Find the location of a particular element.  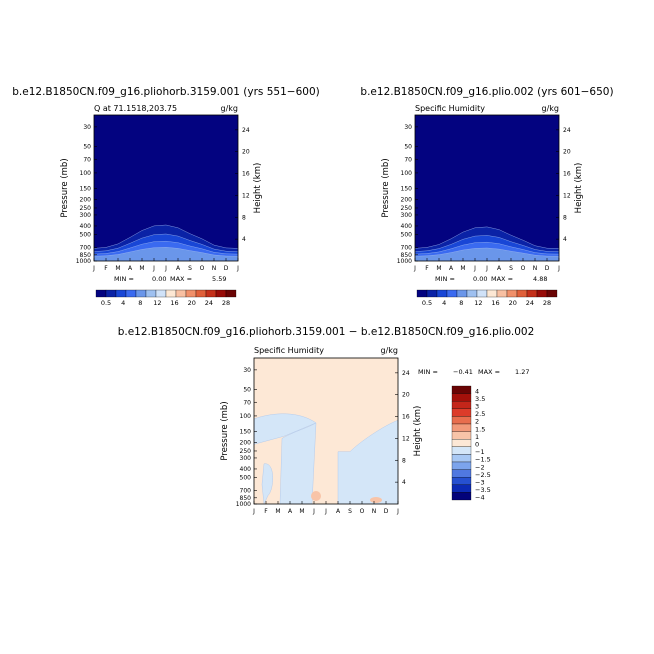

stats-max-value: 4.88 is located at coordinates (540, 279).